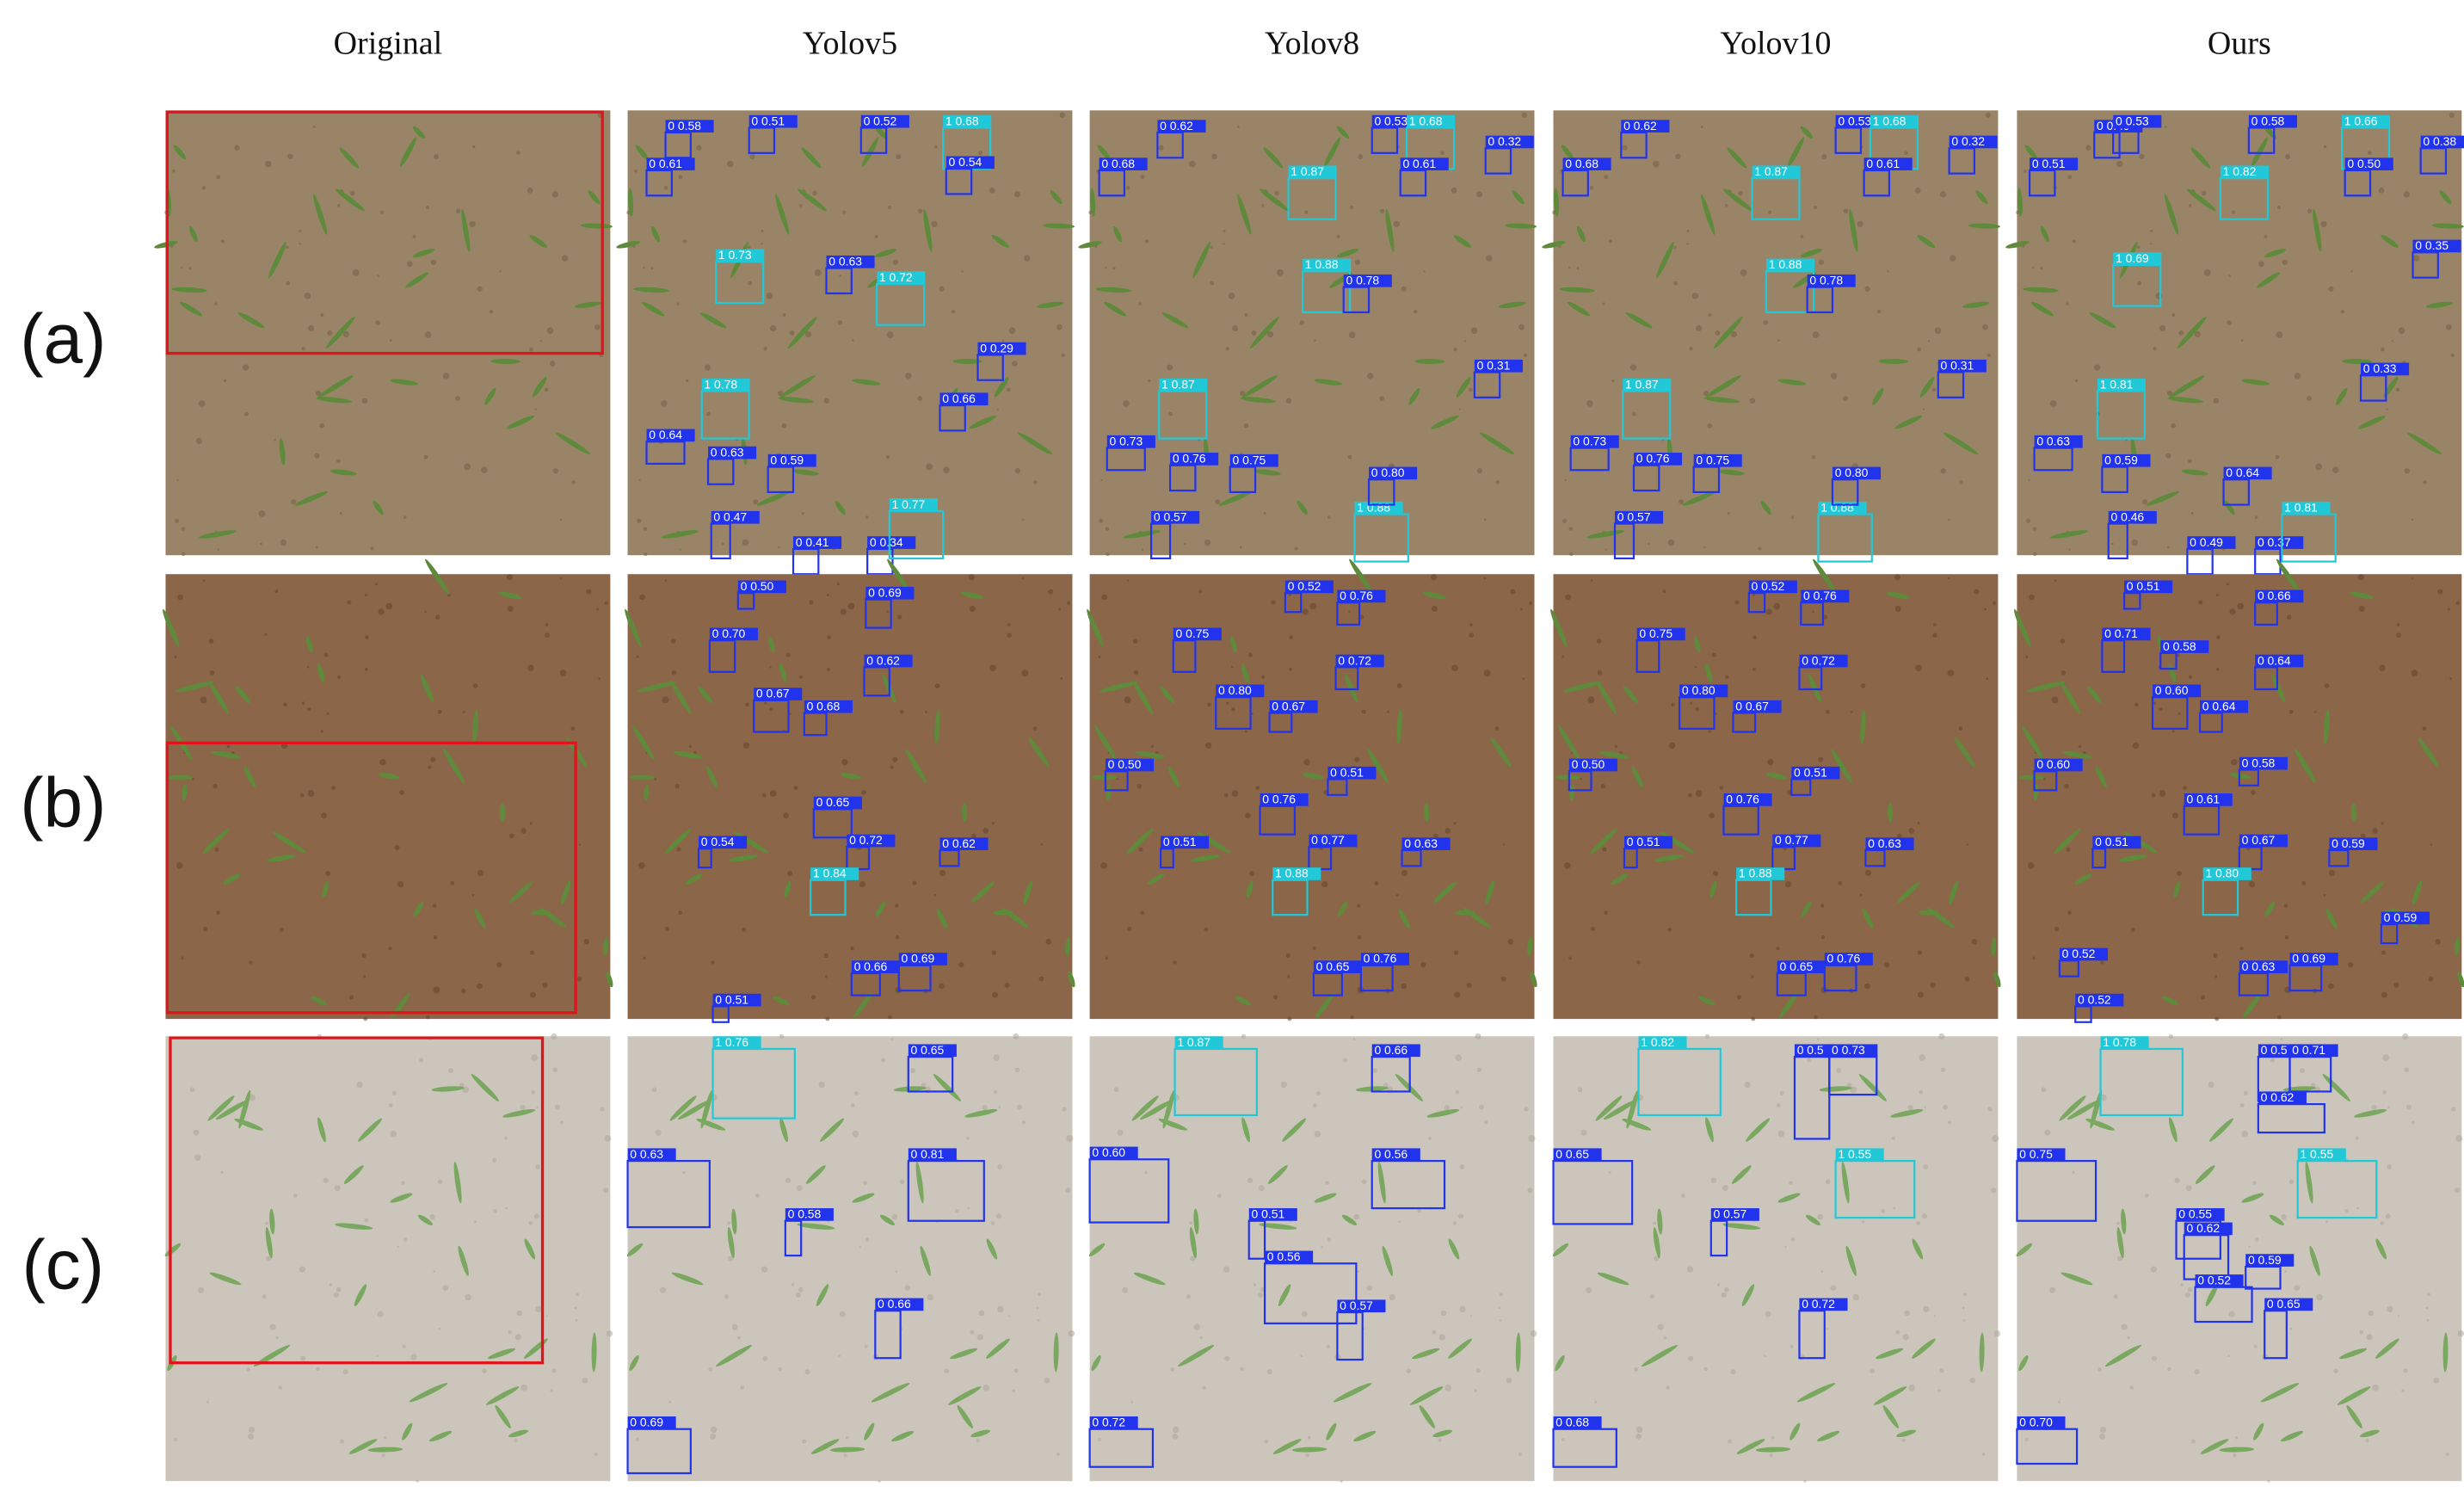 The width and height of the screenshot is (2464, 1493). What do you see at coordinates (1642, 384) in the screenshot?
I see `detection-label: 1 0.87` at bounding box center [1642, 384].